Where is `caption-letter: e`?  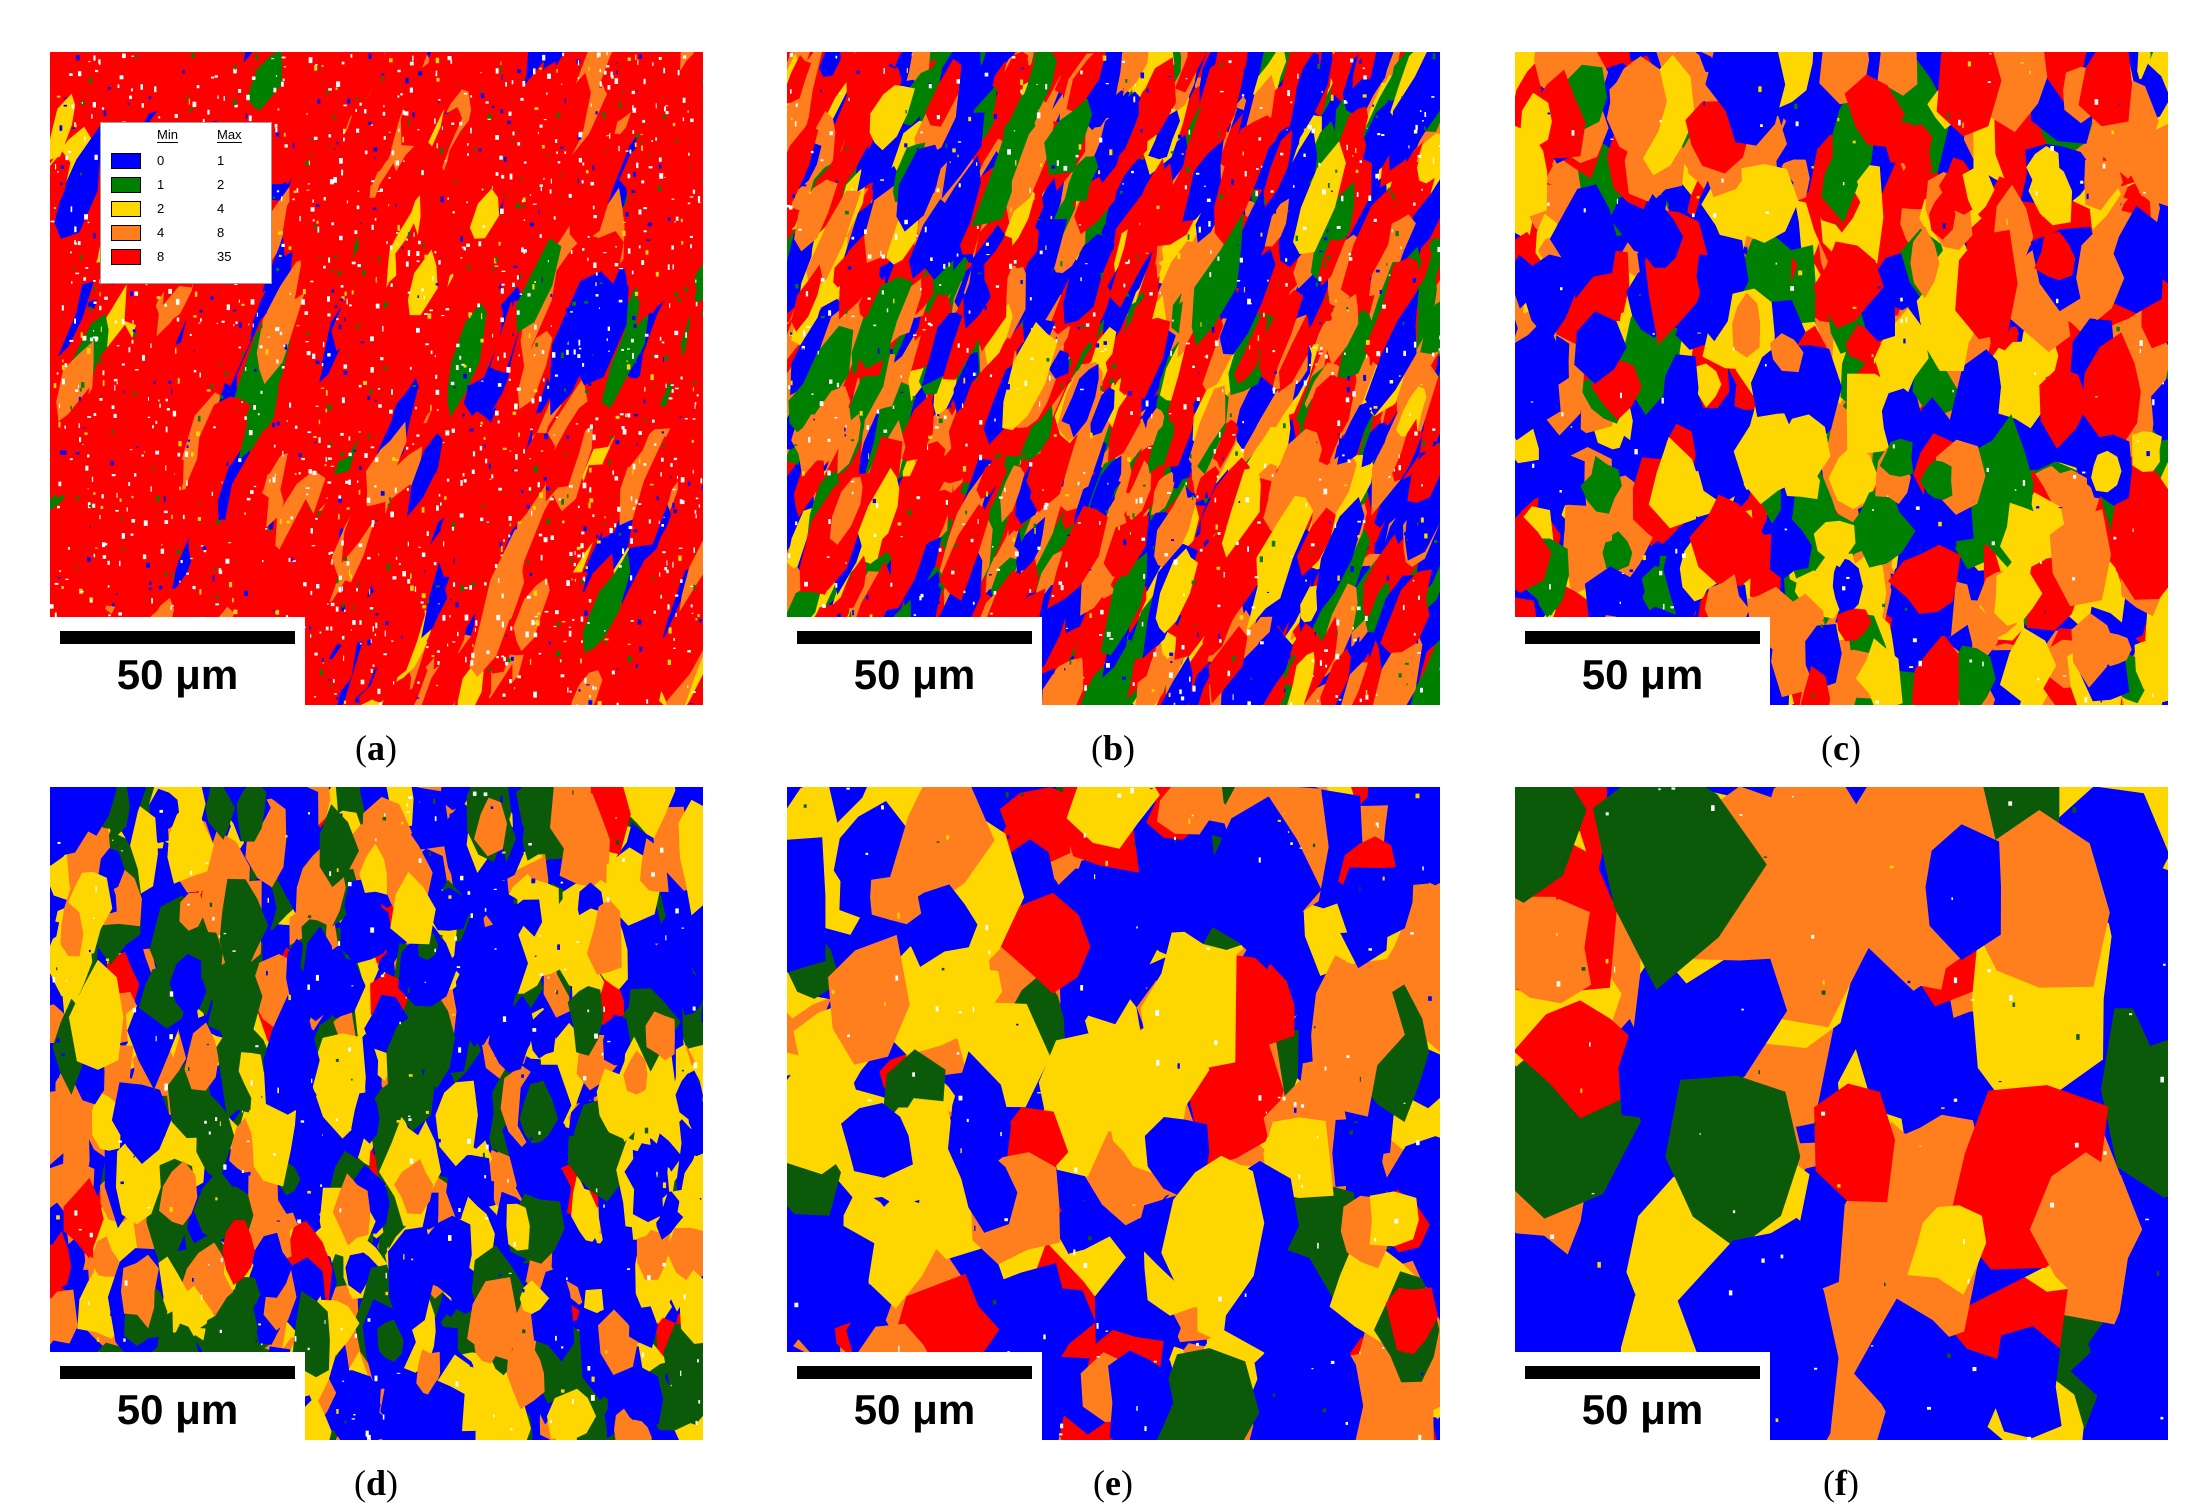
caption-letter: e is located at coordinates (1113, 1483).